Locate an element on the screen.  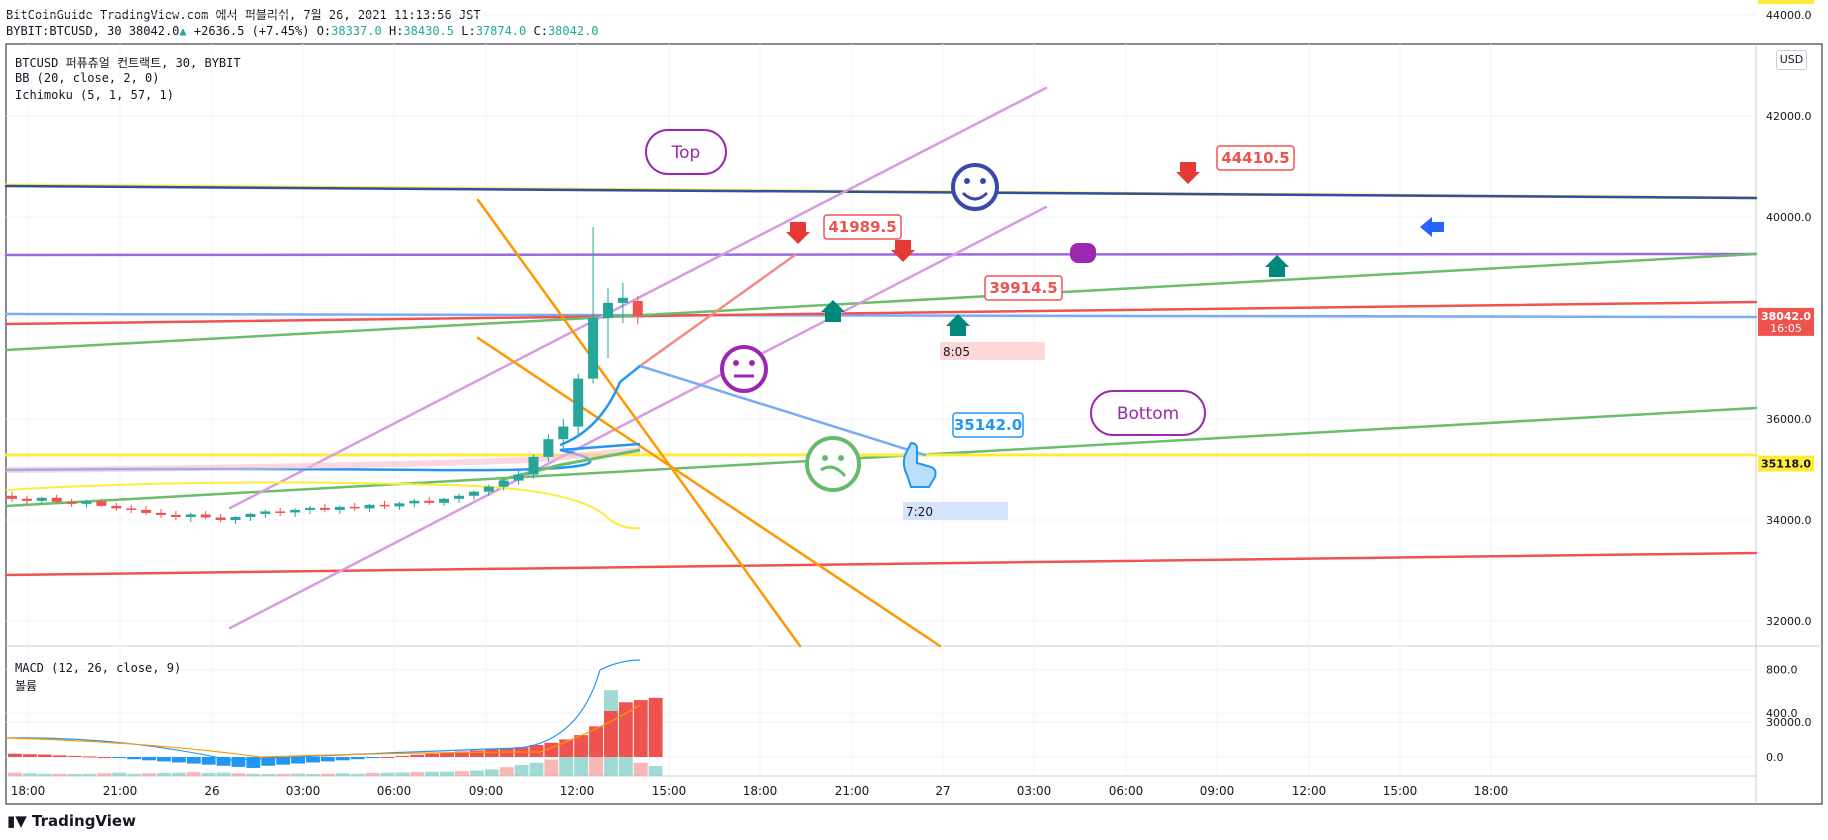
legend-macd: MACD (12, 26, close, 9) is located at coordinates (98, 668).